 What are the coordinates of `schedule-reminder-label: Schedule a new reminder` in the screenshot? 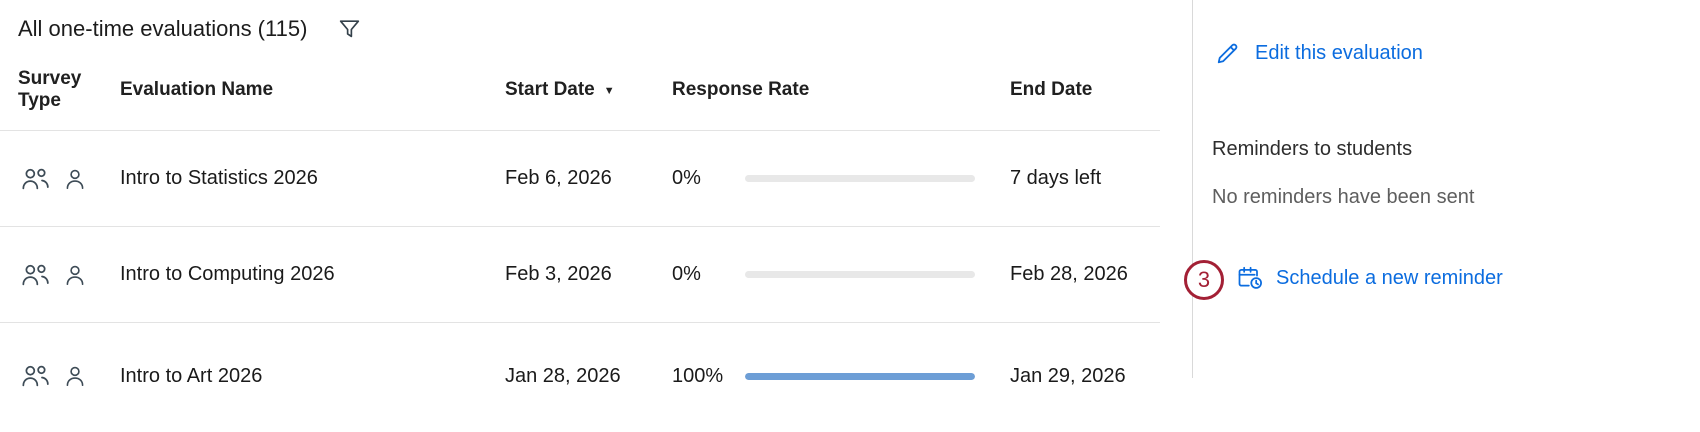 It's located at (1389, 277).